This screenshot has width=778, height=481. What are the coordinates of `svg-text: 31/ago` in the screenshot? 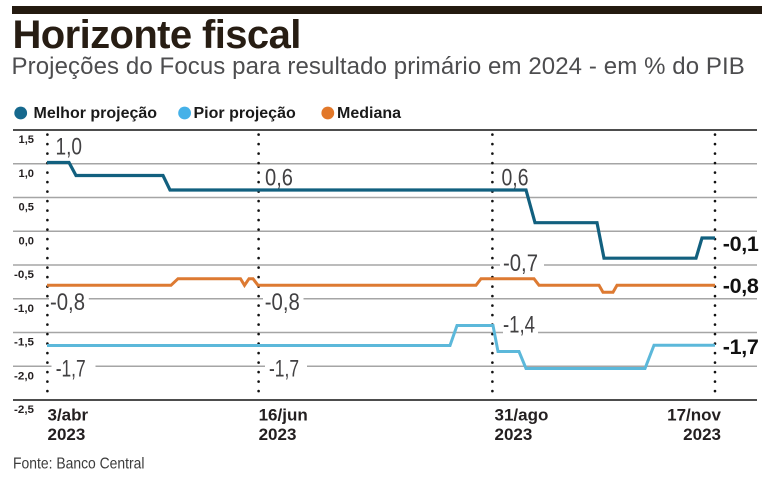 It's located at (522, 415).